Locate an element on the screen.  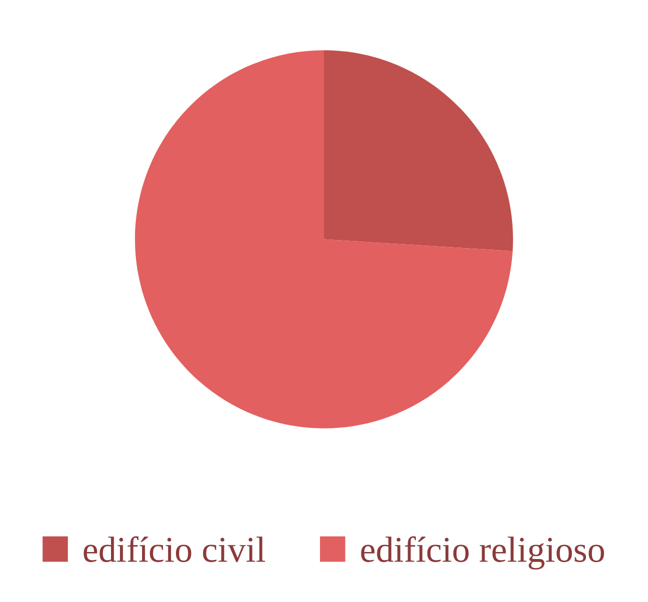
pie-slice is located at coordinates (419, 151).